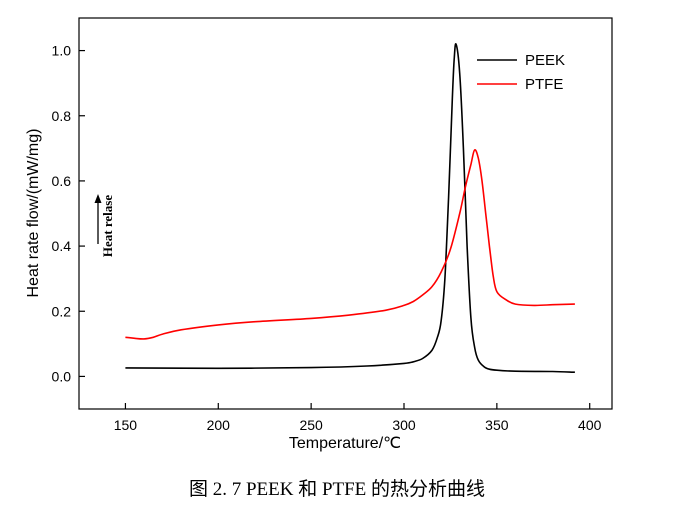 Image resolution: width=674 pixels, height=517 pixels. I want to click on legend: PEEK PTFE, so click(521, 72).